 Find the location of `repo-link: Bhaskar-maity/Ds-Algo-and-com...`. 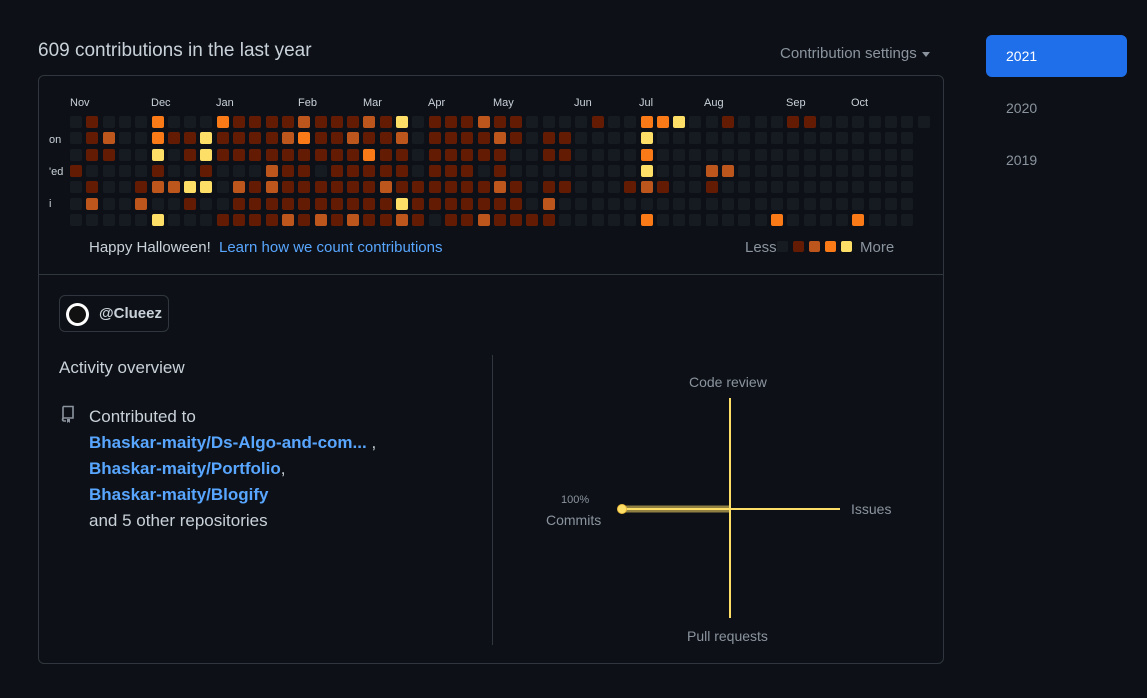

repo-link: Bhaskar-maity/Ds-Algo-and-com... is located at coordinates (228, 442).